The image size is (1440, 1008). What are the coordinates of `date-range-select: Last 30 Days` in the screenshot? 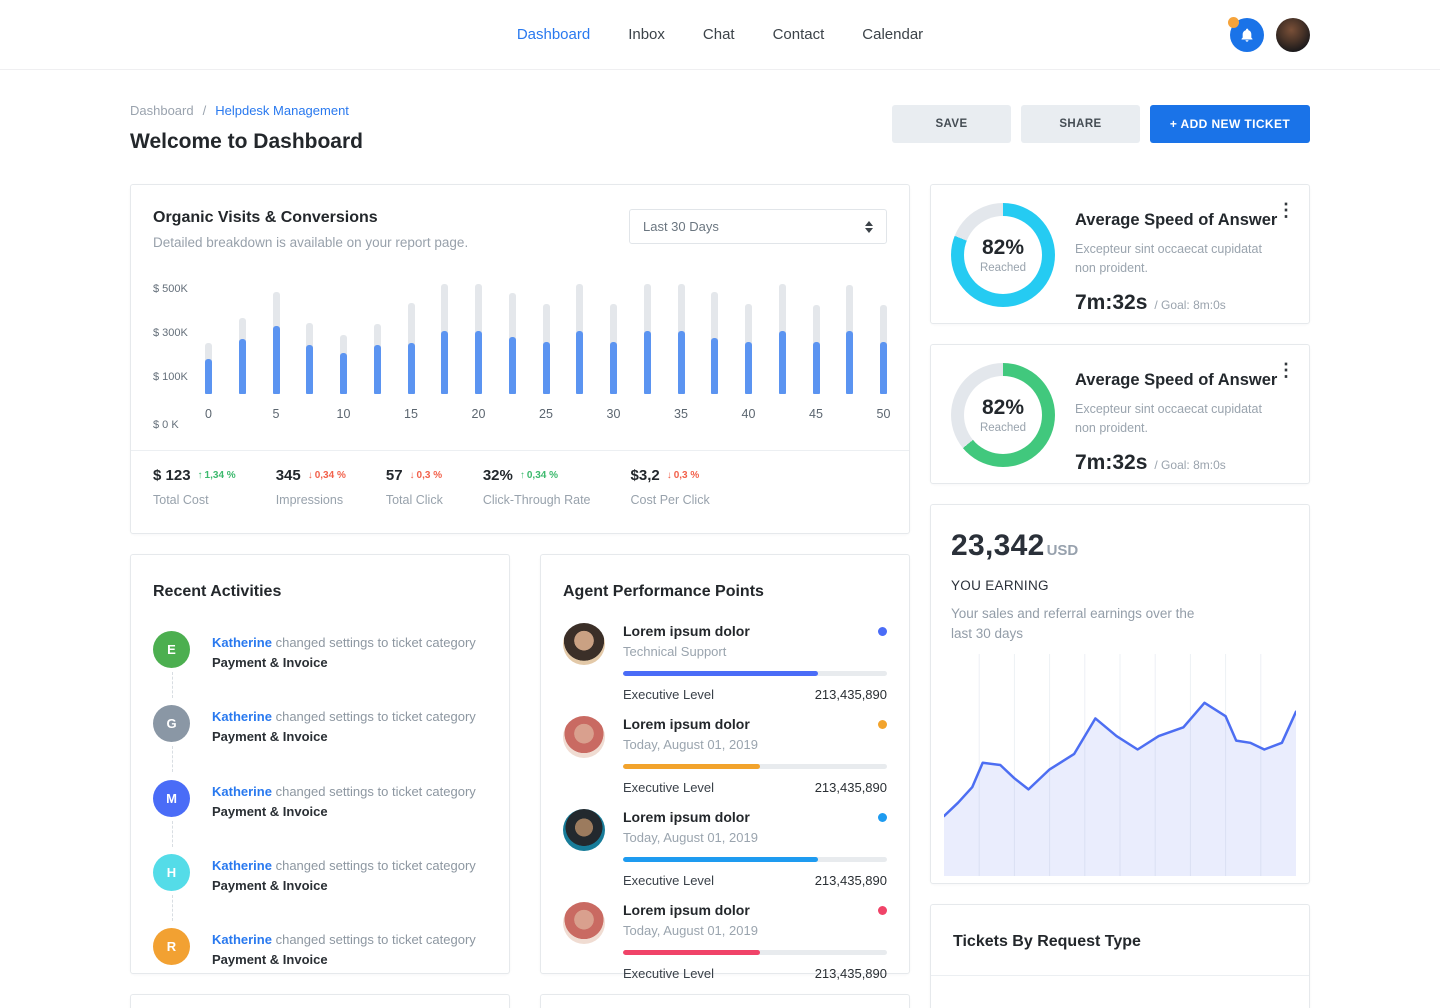 It's located at (758, 226).